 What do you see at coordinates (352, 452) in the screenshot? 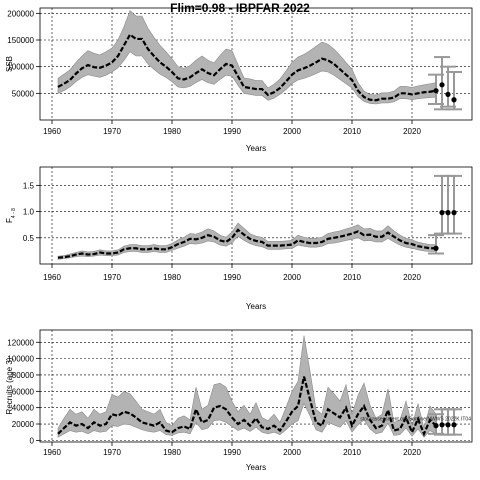
I see `recruits-x-tick-label: 2010` at bounding box center [352, 452].